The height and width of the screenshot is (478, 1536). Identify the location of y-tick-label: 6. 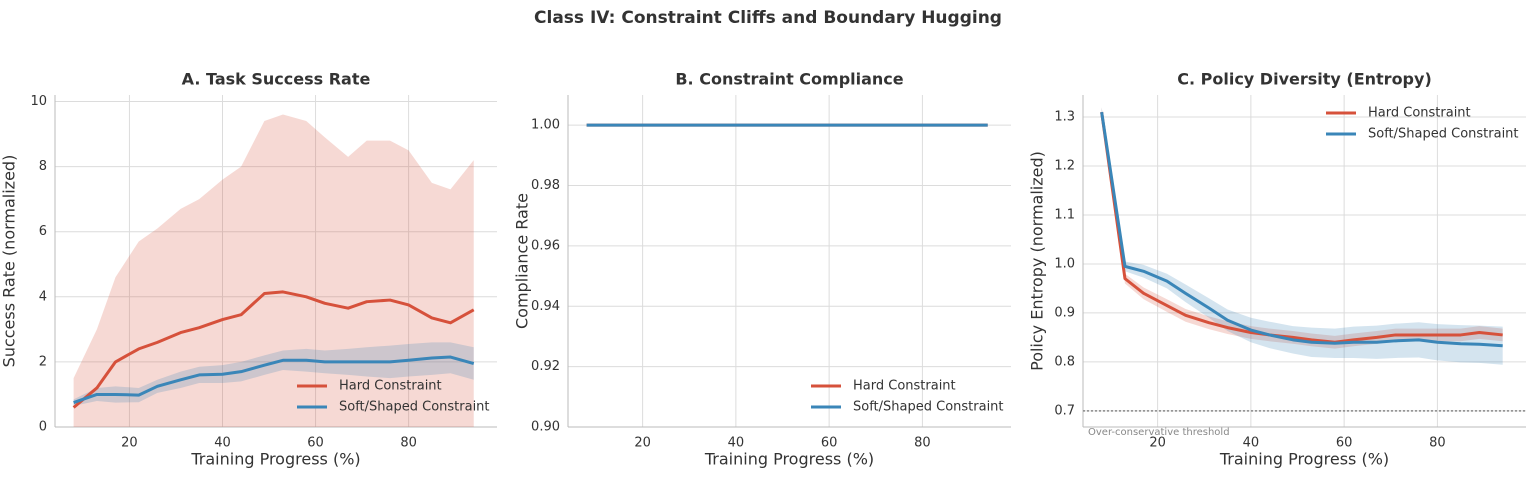
(43, 231).